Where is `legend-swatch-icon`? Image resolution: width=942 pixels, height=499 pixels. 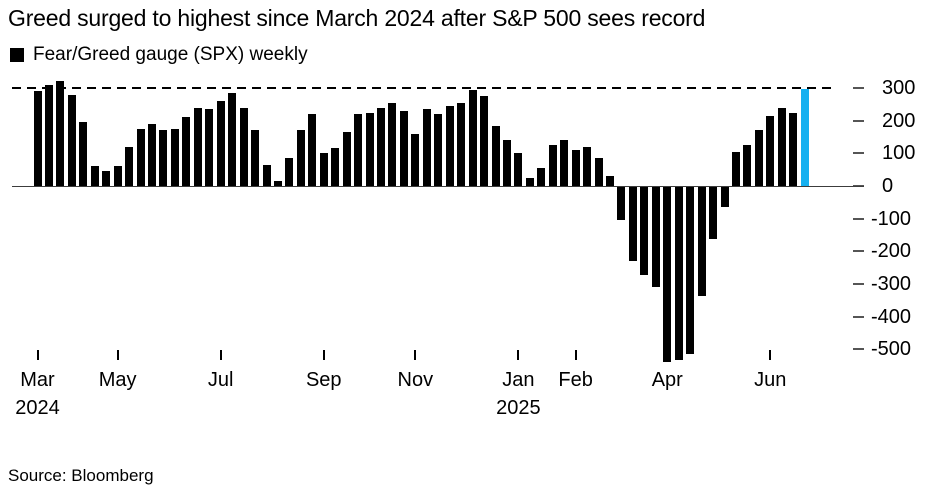
legend-swatch-icon is located at coordinates (17, 55).